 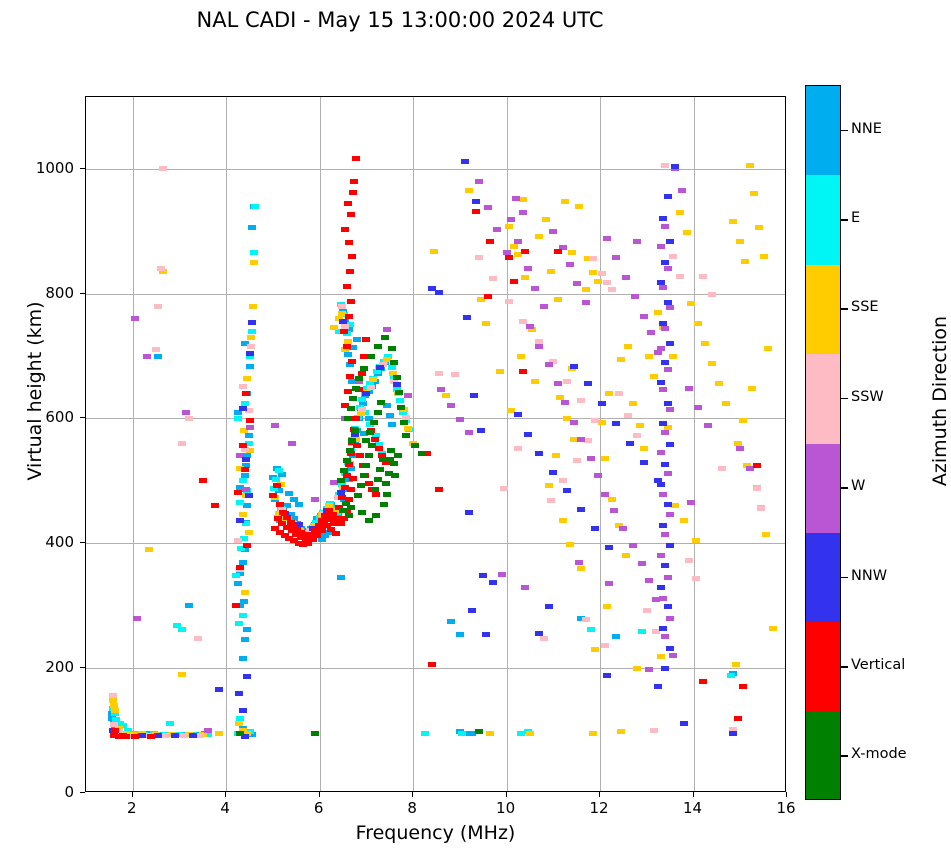 I want to click on x-tick, so click(x=600, y=794).